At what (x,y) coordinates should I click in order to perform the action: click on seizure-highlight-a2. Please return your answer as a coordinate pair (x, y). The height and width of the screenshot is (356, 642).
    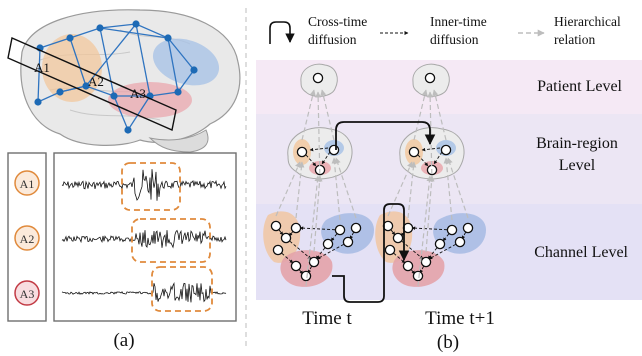
    Looking at the image, I should click on (171, 240).